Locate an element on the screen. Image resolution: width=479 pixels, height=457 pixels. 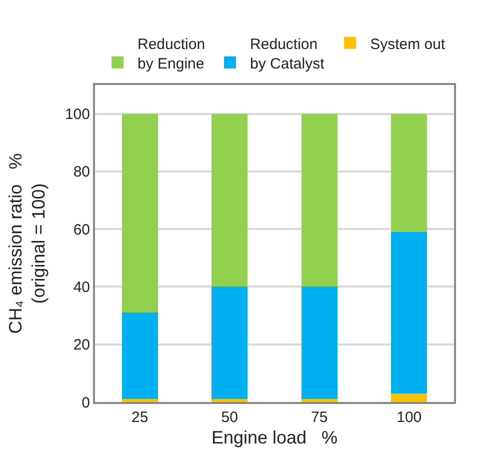
x-axis-title: Engine load % is located at coordinates (274, 438).